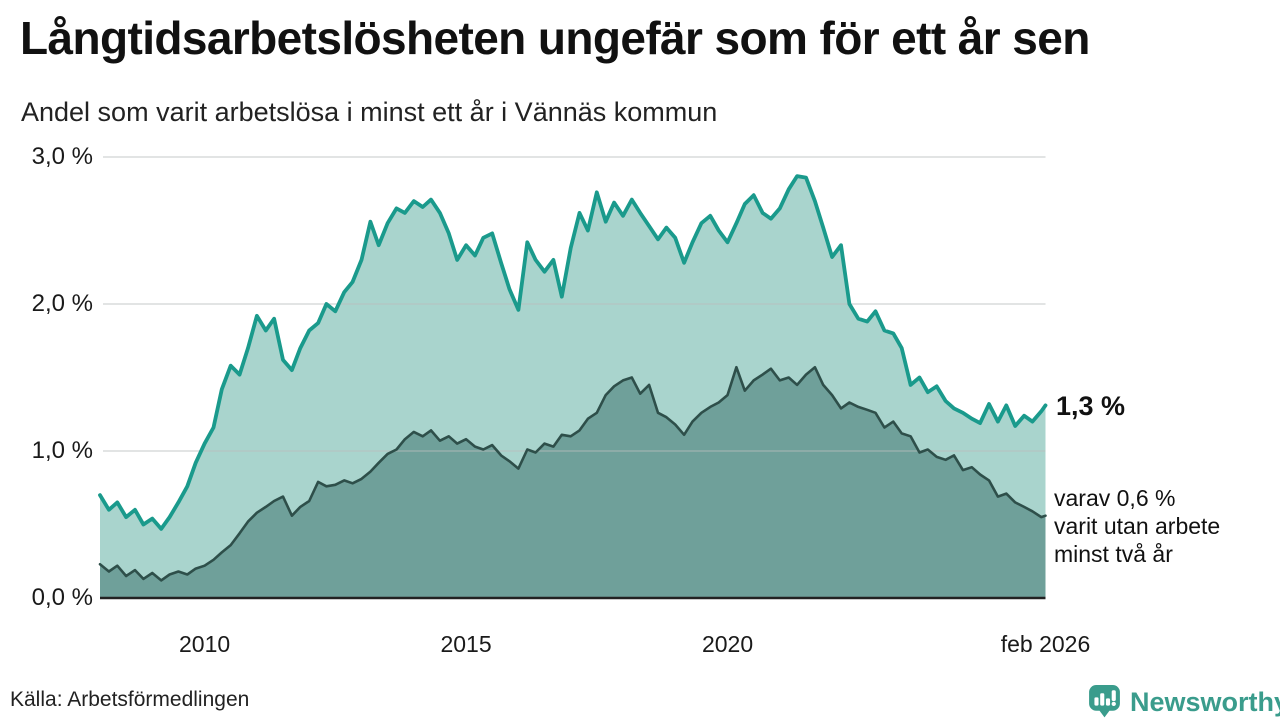  What do you see at coordinates (1205, 701) in the screenshot?
I see `brand-wordmark: Newsworthy` at bounding box center [1205, 701].